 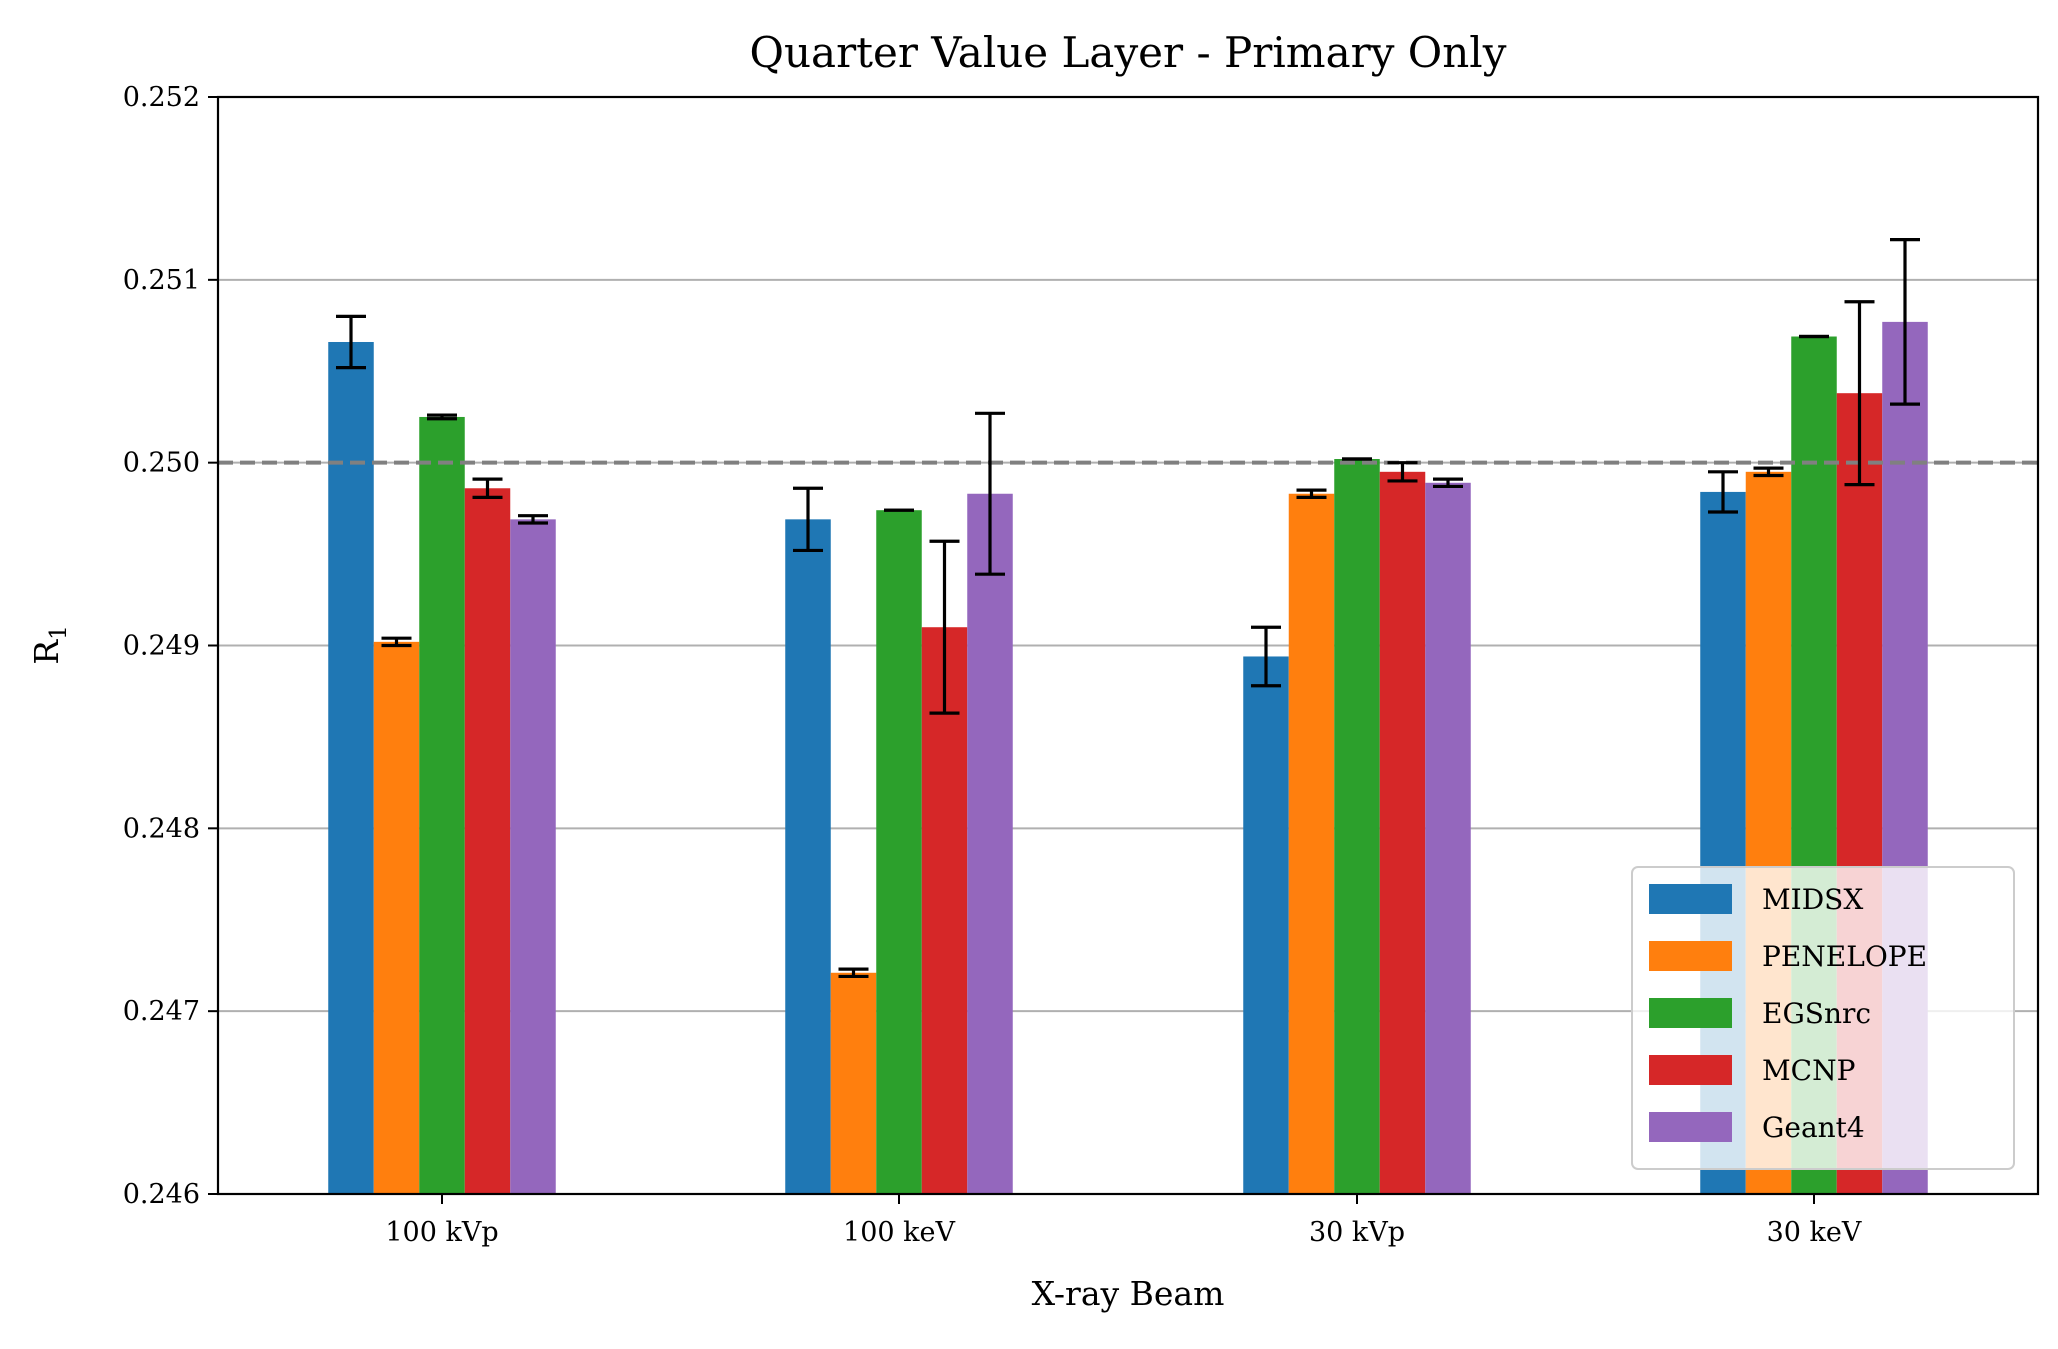 What do you see at coordinates (899, 1232) in the screenshot?
I see `x-tick-label: 100 keV` at bounding box center [899, 1232].